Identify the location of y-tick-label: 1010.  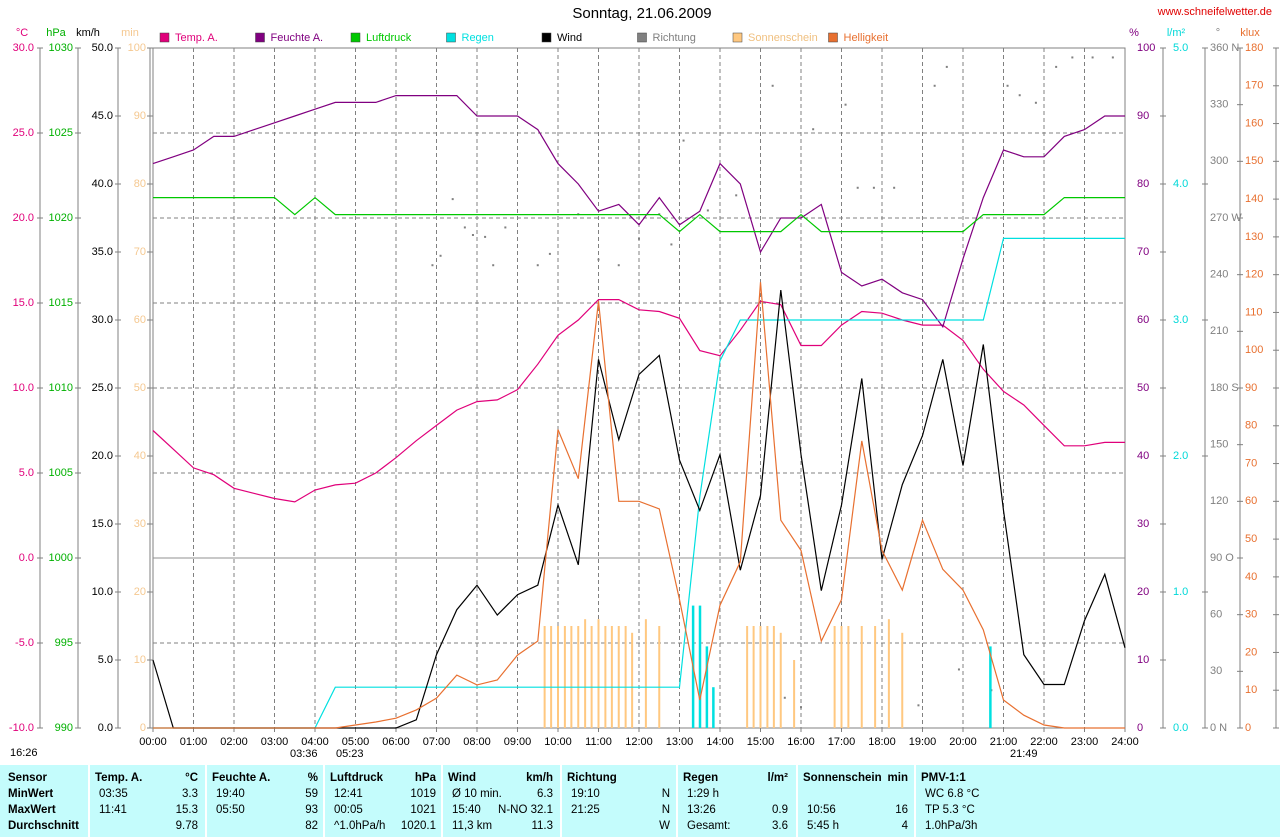
(61, 388).